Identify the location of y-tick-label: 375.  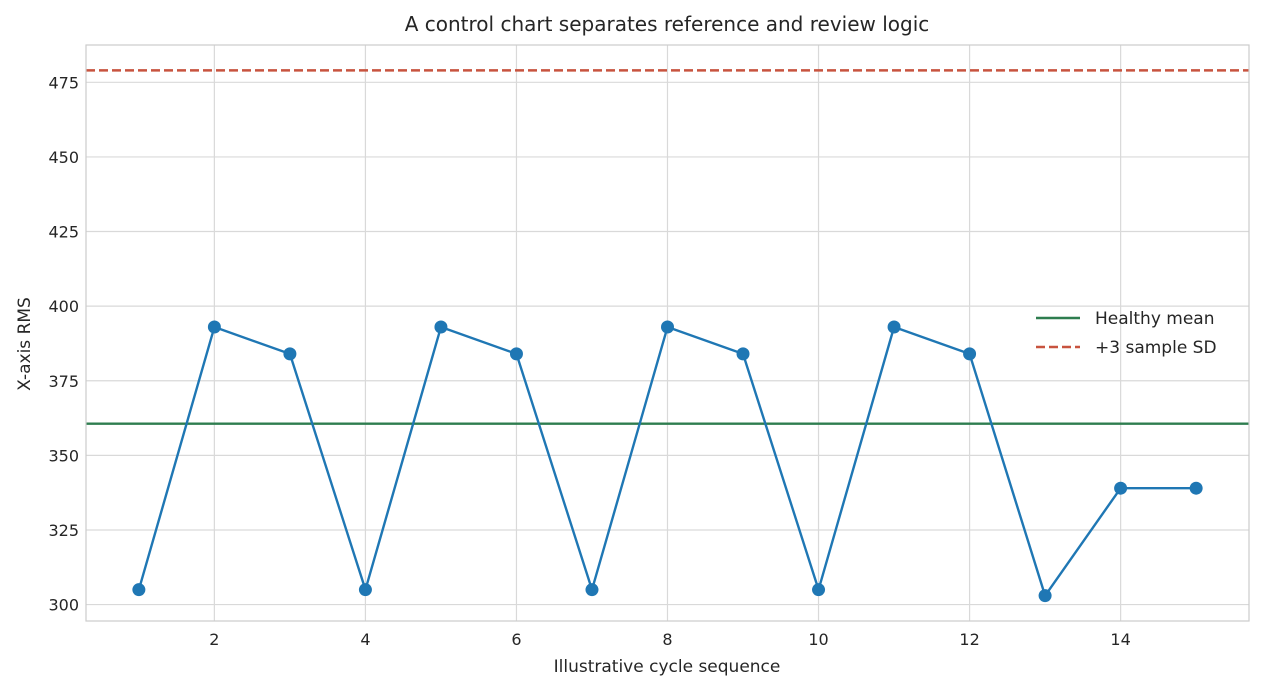
(63, 381).